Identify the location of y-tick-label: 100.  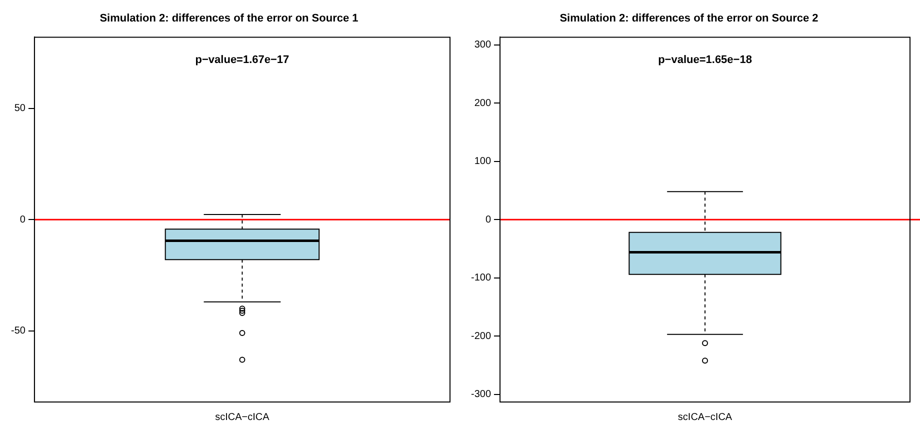
(483, 162).